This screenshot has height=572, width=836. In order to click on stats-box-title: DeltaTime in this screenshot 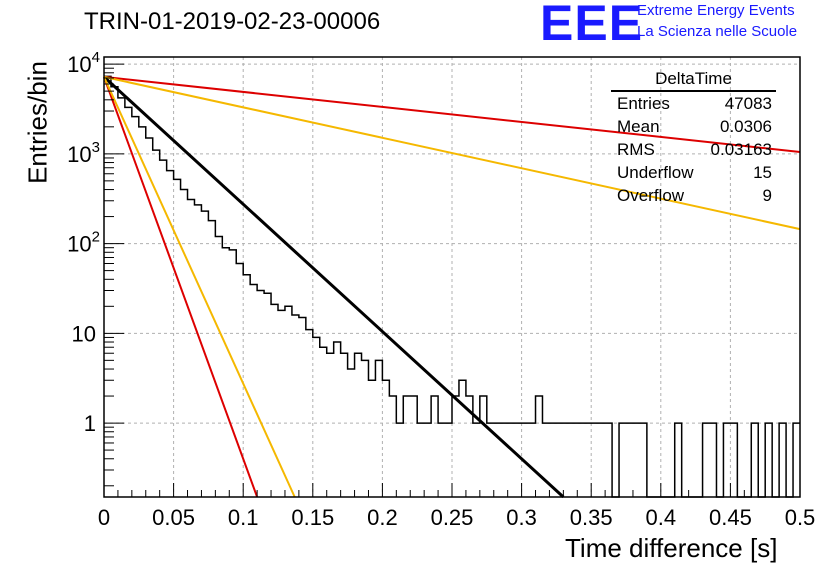, I will do `click(693, 80)`.